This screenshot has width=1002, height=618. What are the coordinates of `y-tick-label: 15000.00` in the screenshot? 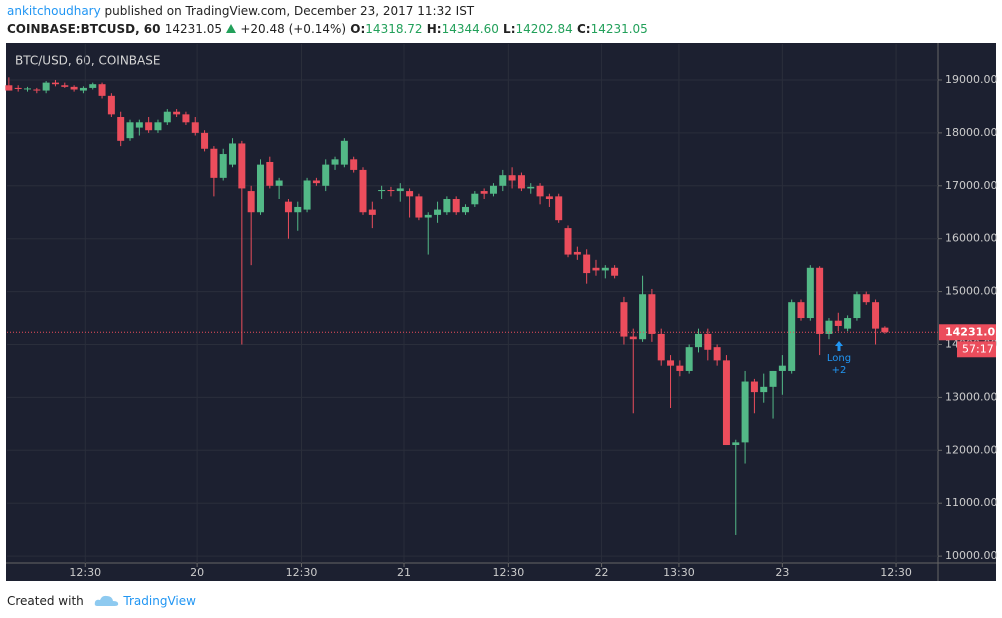 It's located at (971, 291).